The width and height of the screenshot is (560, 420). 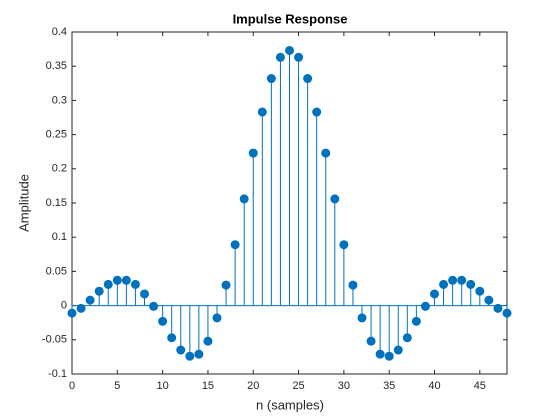 I want to click on x-axis-label: n (samples), so click(x=290, y=404).